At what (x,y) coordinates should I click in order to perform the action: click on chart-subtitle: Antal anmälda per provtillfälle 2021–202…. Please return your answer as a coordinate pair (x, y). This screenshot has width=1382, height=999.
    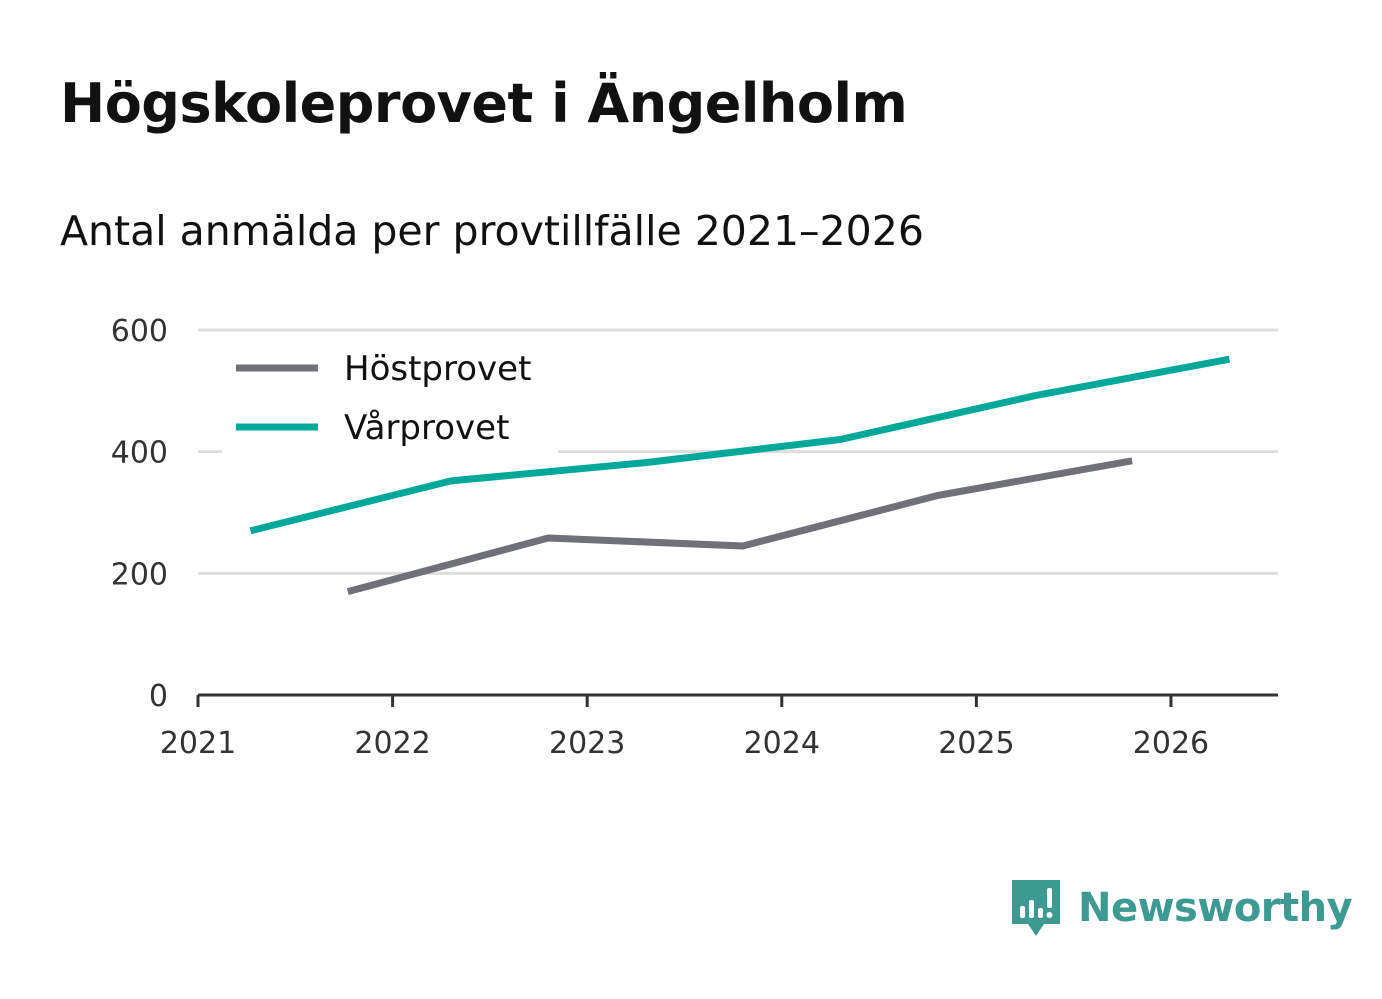
    Looking at the image, I should click on (492, 231).